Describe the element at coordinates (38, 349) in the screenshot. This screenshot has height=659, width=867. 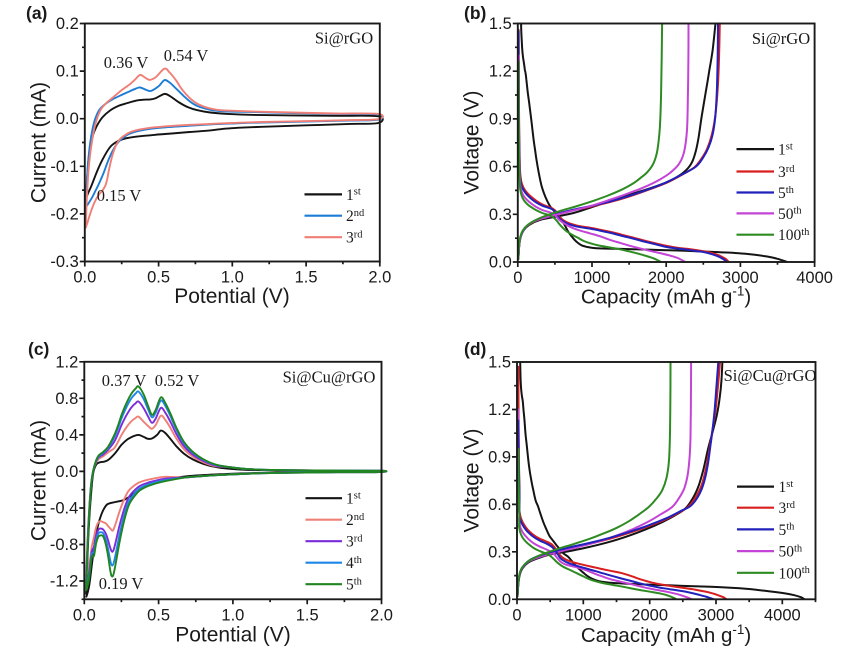
I see `svg-text: (c)` at that location.